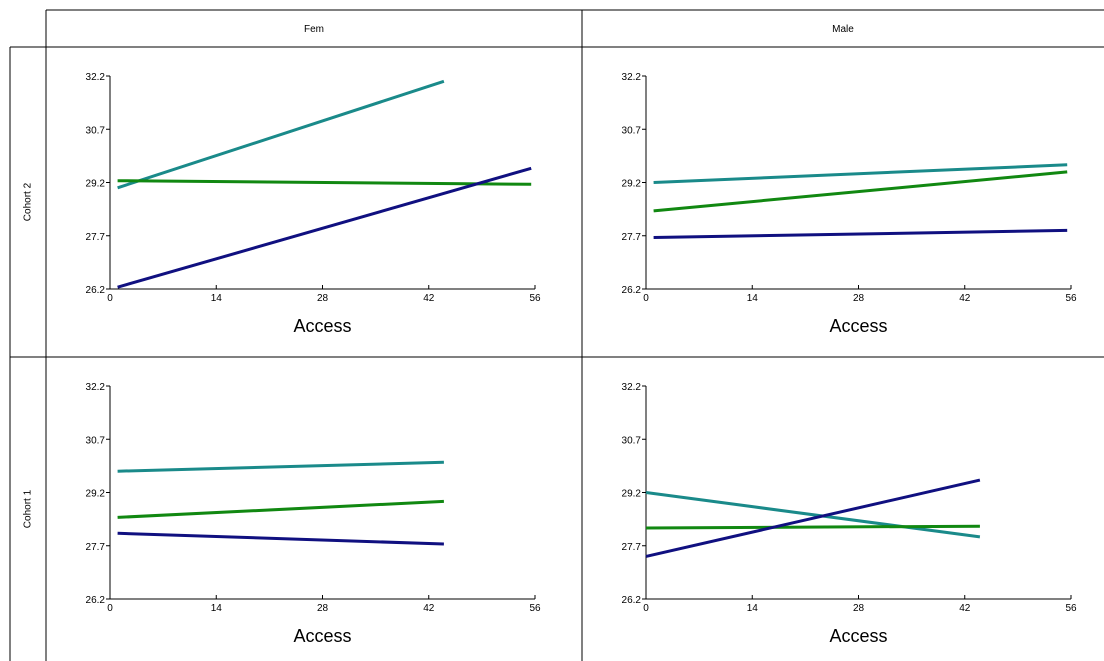 This screenshot has width=1104, height=661. What do you see at coordinates (28, 508) in the screenshot?
I see `row-header-cohort-1: Cohort 1` at bounding box center [28, 508].